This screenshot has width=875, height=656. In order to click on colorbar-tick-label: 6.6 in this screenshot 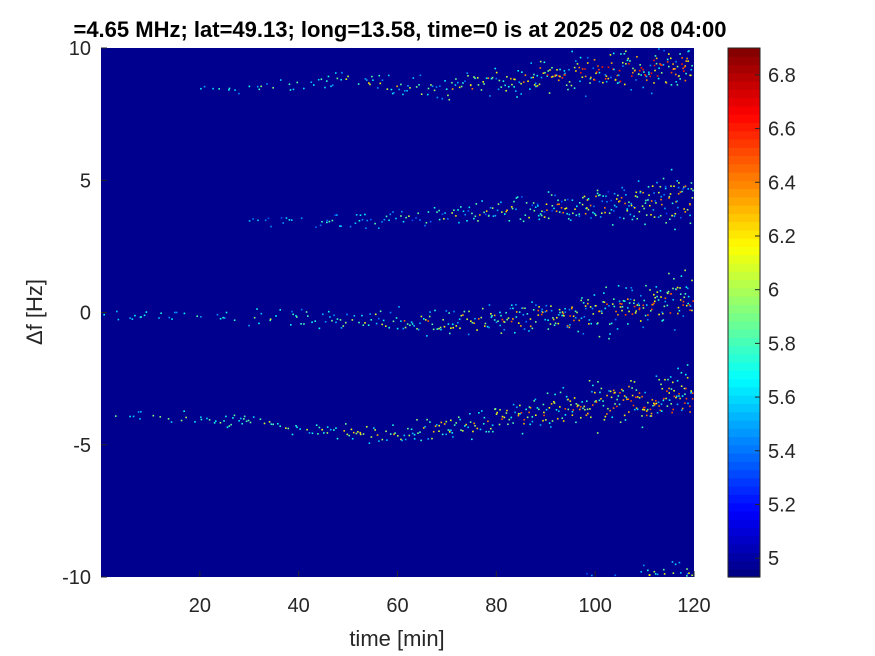, I will do `click(782, 130)`.